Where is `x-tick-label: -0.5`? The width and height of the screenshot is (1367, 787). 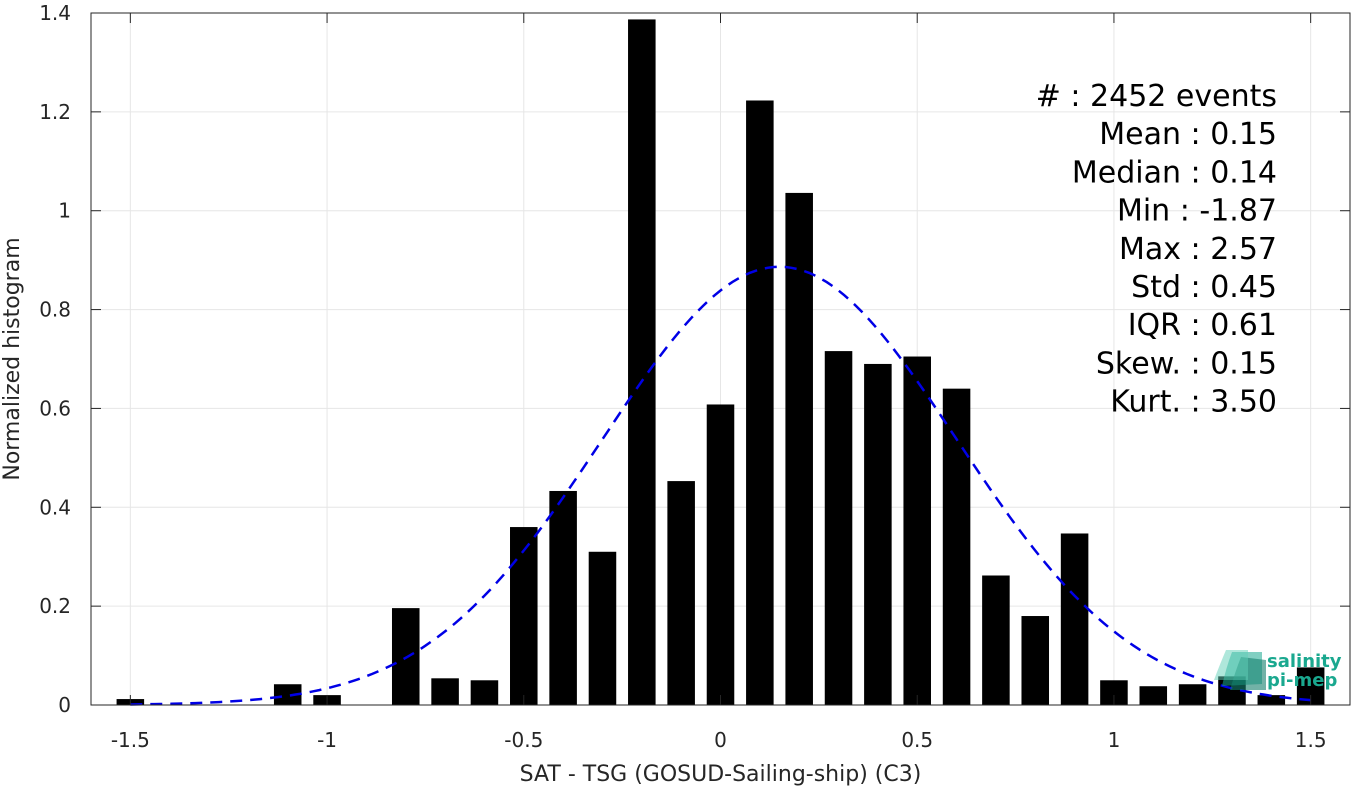 x-tick-label: -0.5 is located at coordinates (523, 740).